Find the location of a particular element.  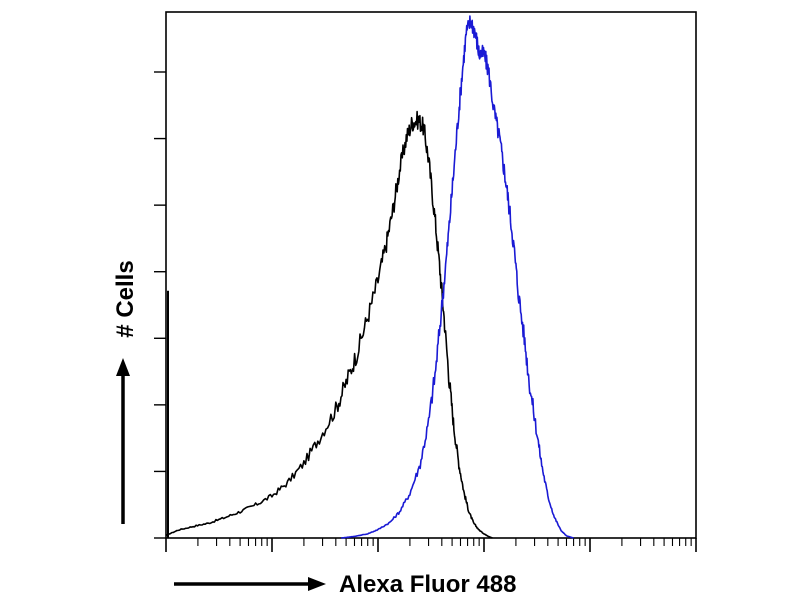

y-axis-arrowhead is located at coordinates (123, 367).